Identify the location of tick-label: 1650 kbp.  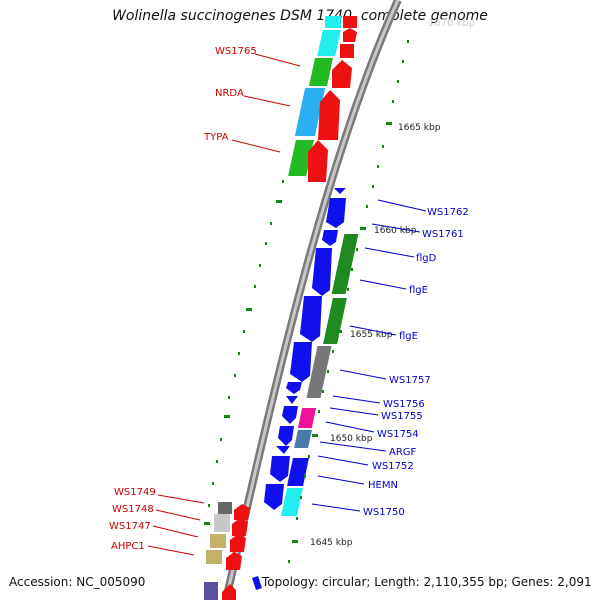
(351, 439).